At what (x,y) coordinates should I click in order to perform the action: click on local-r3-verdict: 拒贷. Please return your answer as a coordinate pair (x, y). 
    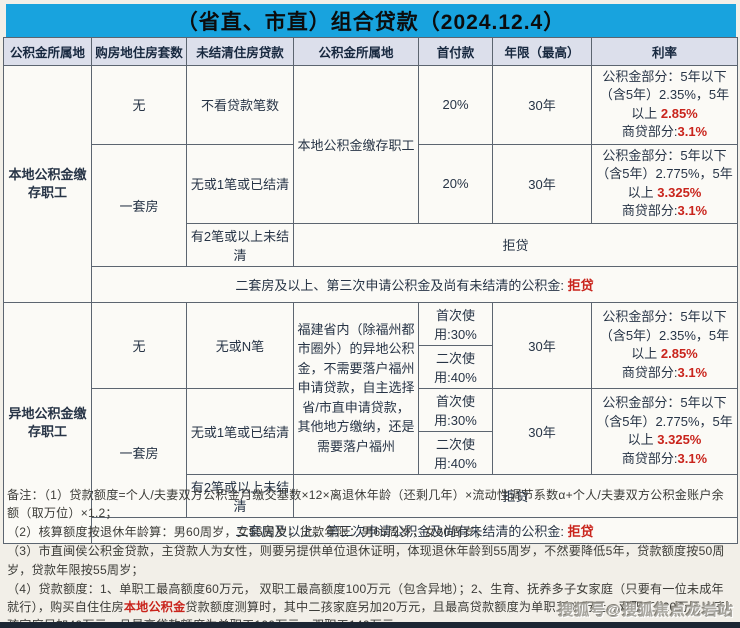
    Looking at the image, I should click on (515, 244).